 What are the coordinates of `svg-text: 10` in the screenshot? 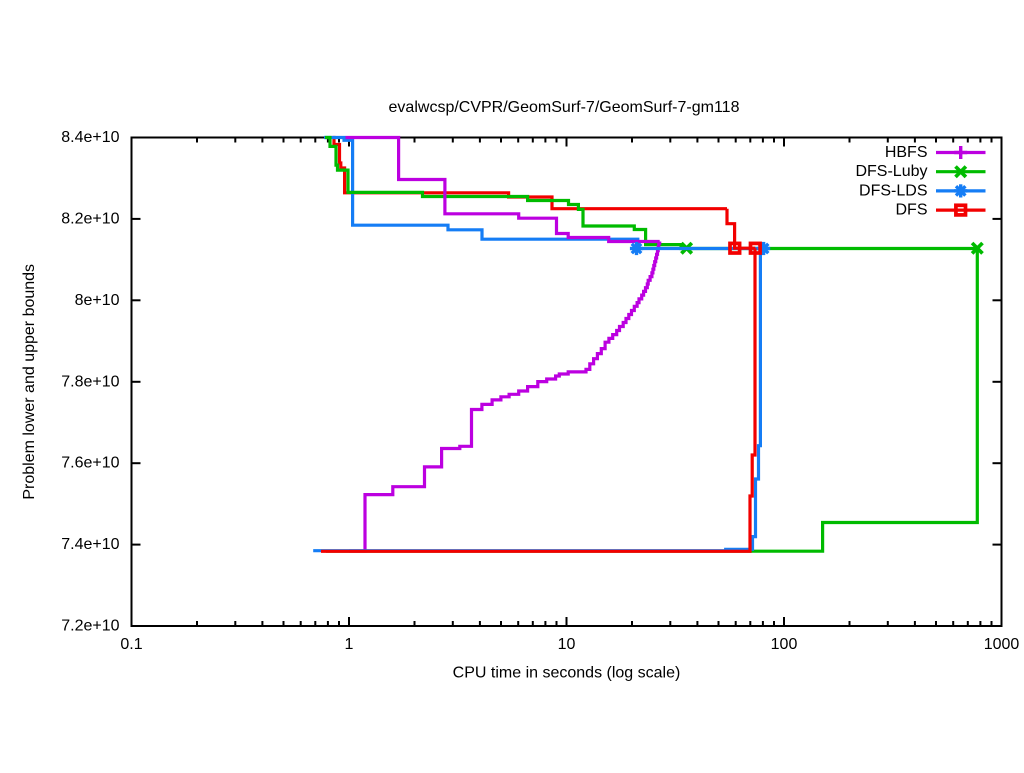 It's located at (567, 644).